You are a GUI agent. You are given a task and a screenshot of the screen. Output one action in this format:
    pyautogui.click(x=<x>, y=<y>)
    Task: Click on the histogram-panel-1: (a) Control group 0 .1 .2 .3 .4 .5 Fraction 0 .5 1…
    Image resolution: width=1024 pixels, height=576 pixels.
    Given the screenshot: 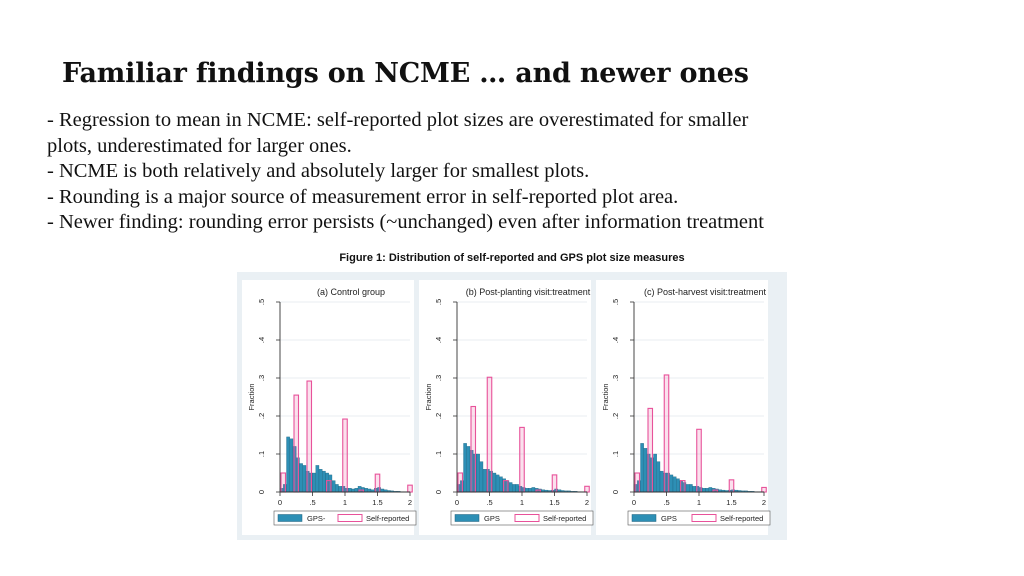 What is the action you would take?
    pyautogui.click(x=329, y=407)
    